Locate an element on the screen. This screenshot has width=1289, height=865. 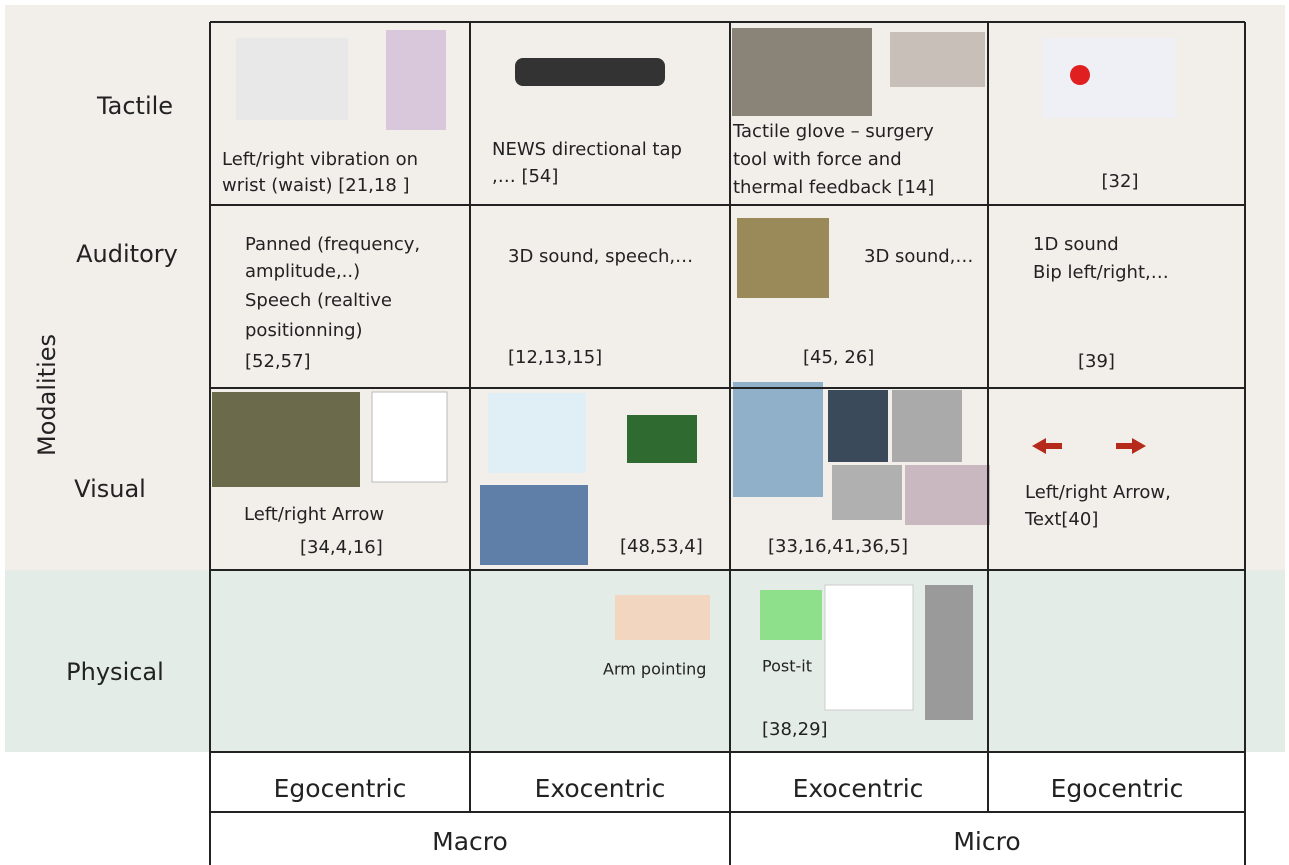
cell-text: amplitude,..) is located at coordinates (302, 271).